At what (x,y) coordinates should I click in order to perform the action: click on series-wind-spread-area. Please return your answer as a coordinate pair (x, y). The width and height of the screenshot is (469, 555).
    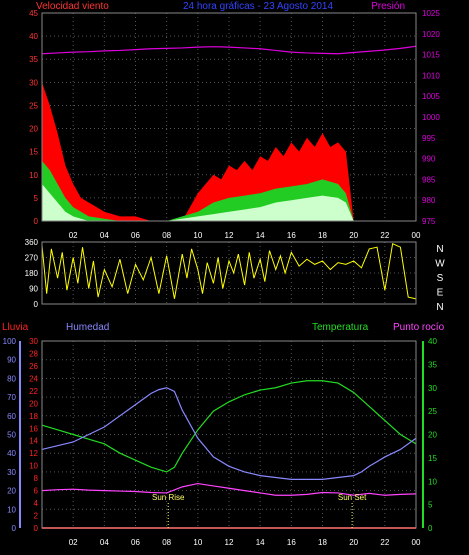
    Looking at the image, I should click on (229, 202).